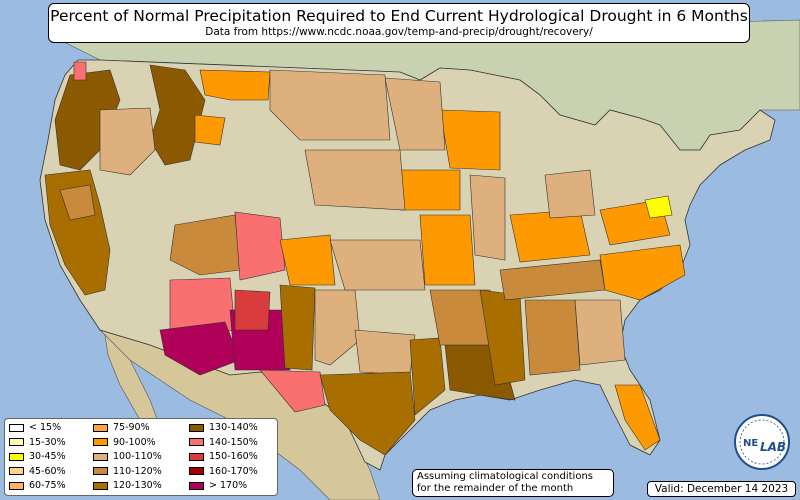 The height and width of the screenshot is (500, 800). Describe the element at coordinates (137, 485) in the screenshot. I see `legend-label: 120-130%` at that location.